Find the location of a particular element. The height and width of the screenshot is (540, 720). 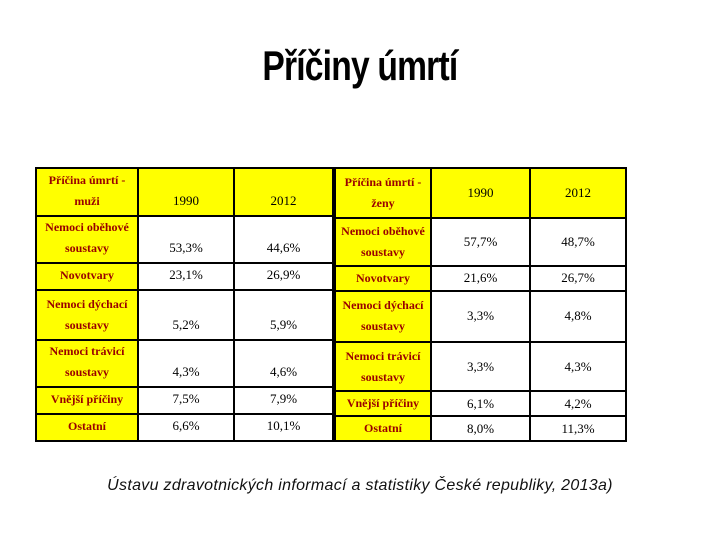

table-row: Ostatní 8,0% 11,3% is located at coordinates (480, 429).